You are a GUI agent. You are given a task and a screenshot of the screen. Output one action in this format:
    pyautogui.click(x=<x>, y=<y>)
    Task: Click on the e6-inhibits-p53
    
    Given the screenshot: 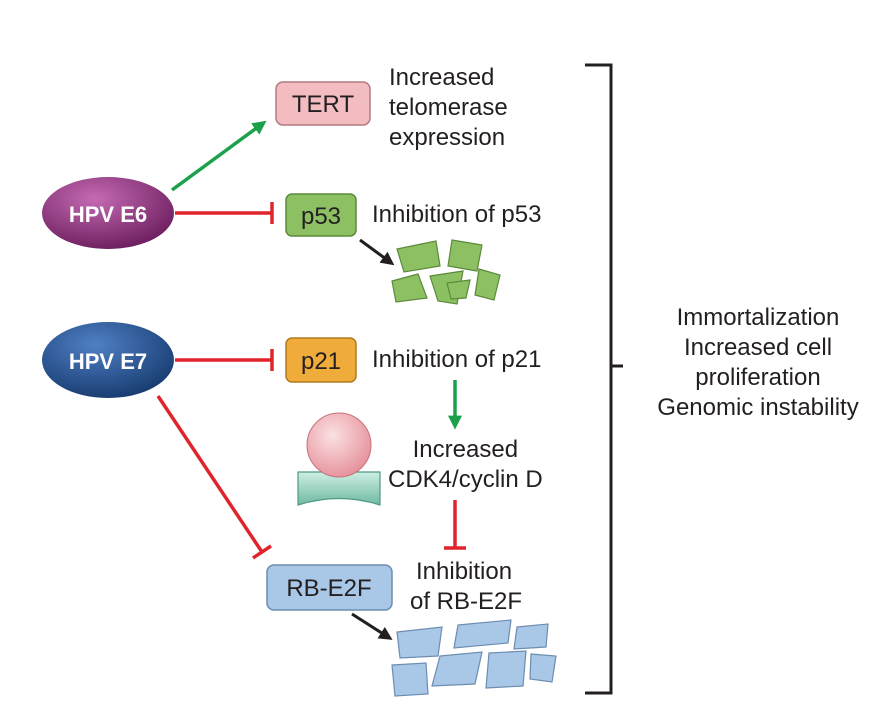 What is the action you would take?
    pyautogui.click(x=224, y=213)
    